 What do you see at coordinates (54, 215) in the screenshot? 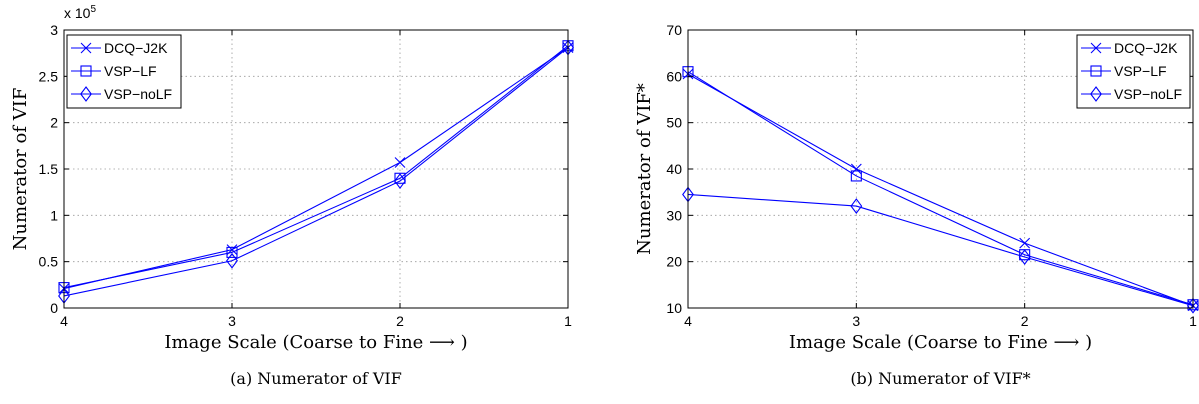
I see `y-tick-label: 1` at bounding box center [54, 215].